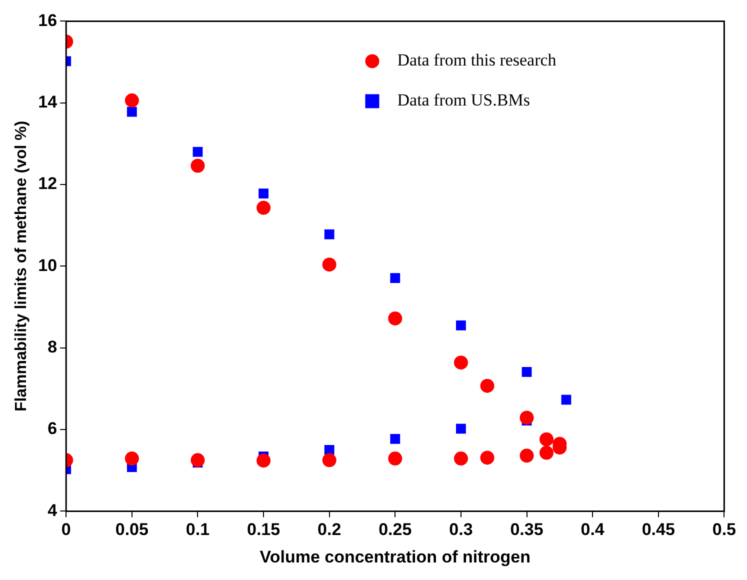  What do you see at coordinates (463, 100) in the screenshot?
I see `legend-label: Data from US.BMs` at bounding box center [463, 100].